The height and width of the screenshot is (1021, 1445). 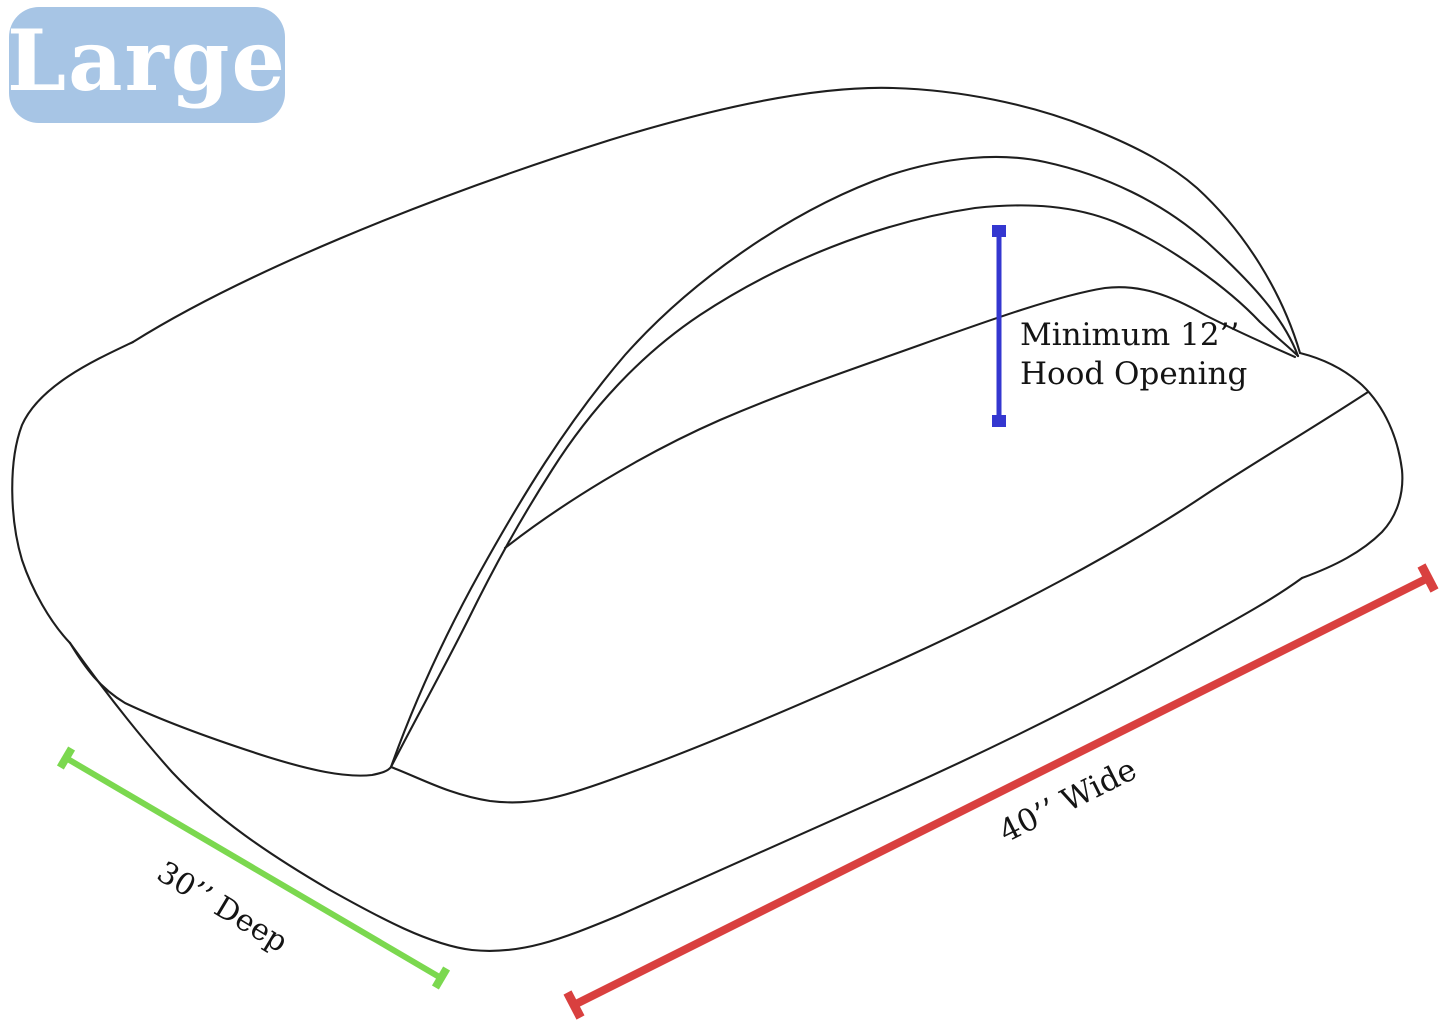 I want to click on depth-dimension-line, so click(x=253, y=868).